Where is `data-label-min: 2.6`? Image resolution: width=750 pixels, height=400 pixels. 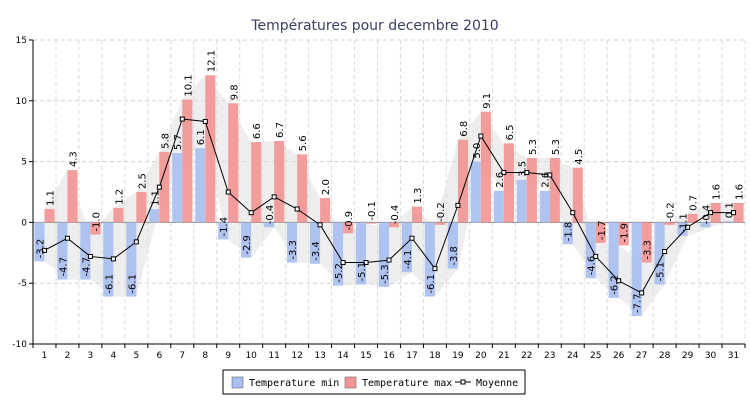
data-label-min: 2.6 is located at coordinates (546, 180).